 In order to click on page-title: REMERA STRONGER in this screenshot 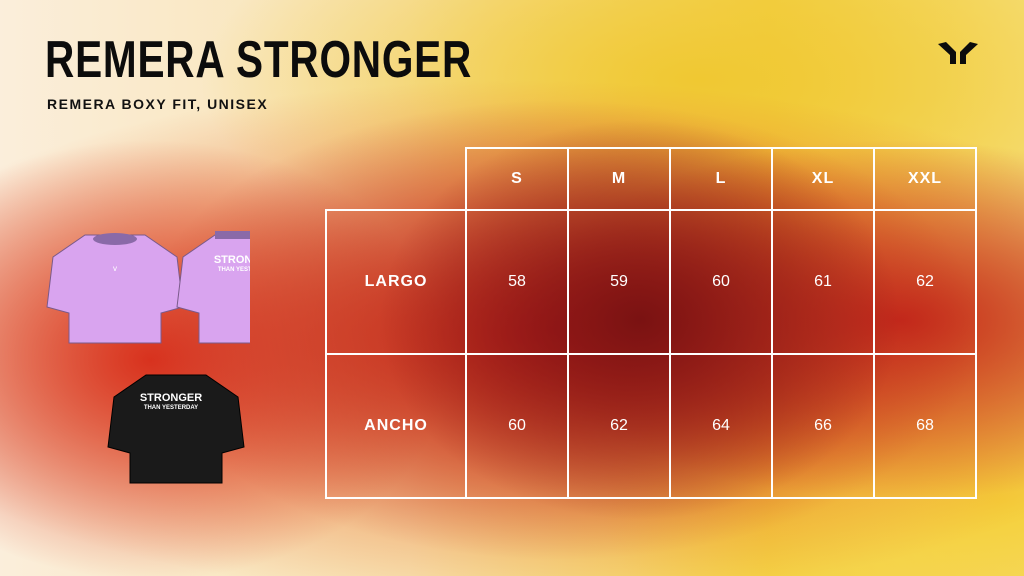, I will do `click(259, 60)`.